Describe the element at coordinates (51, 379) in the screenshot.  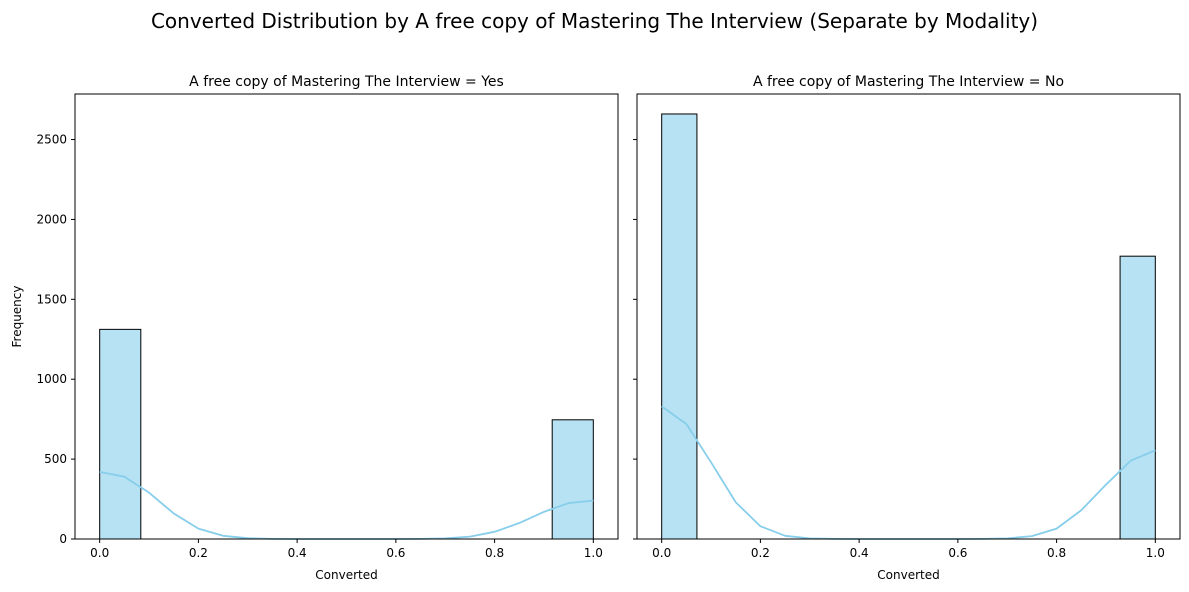
I see `y-tick-label: 1000` at that location.